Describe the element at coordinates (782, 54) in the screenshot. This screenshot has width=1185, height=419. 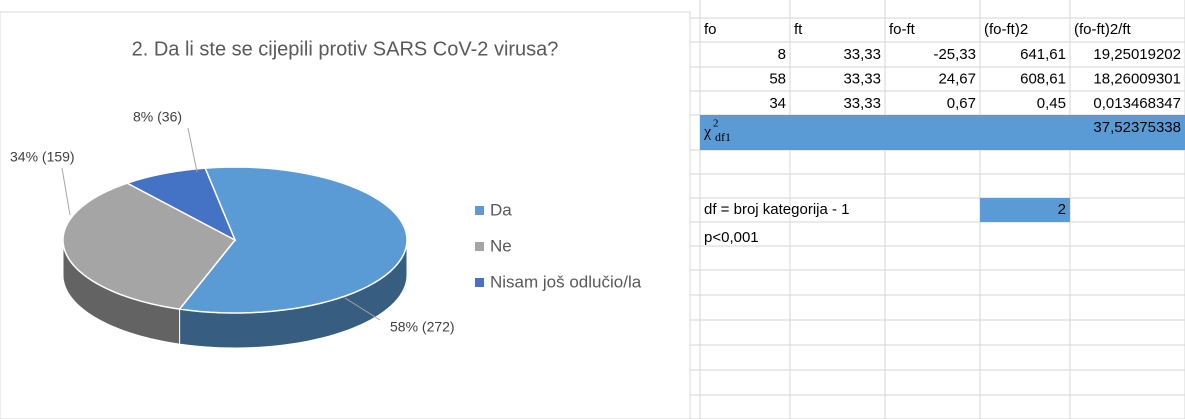
I see `cell: 8` at that location.